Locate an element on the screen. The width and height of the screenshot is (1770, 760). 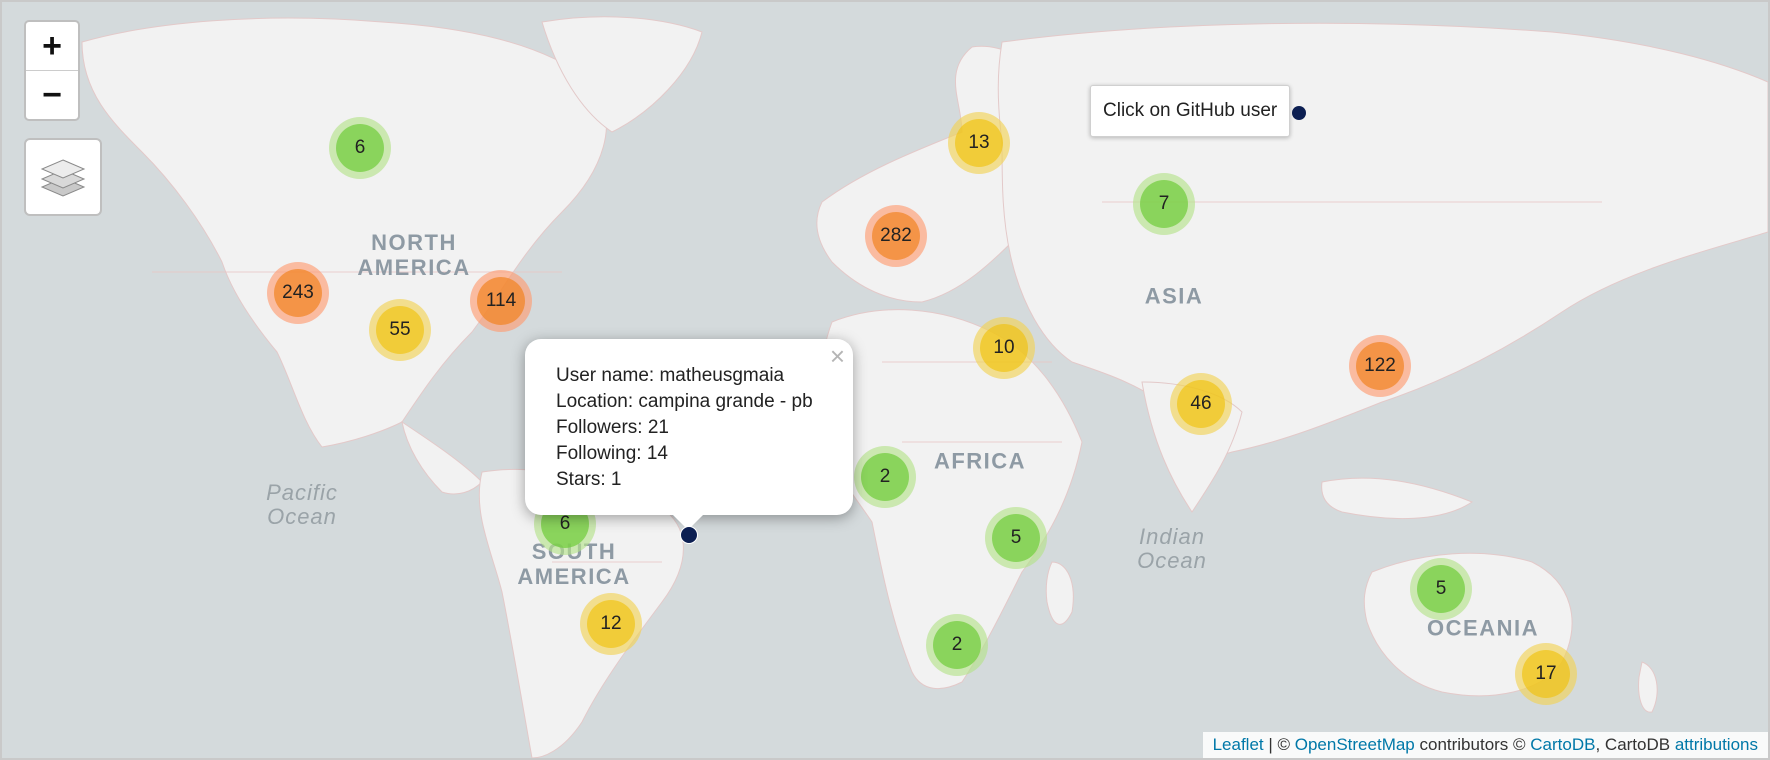
cluster-count: 46 is located at coordinates (1201, 404).